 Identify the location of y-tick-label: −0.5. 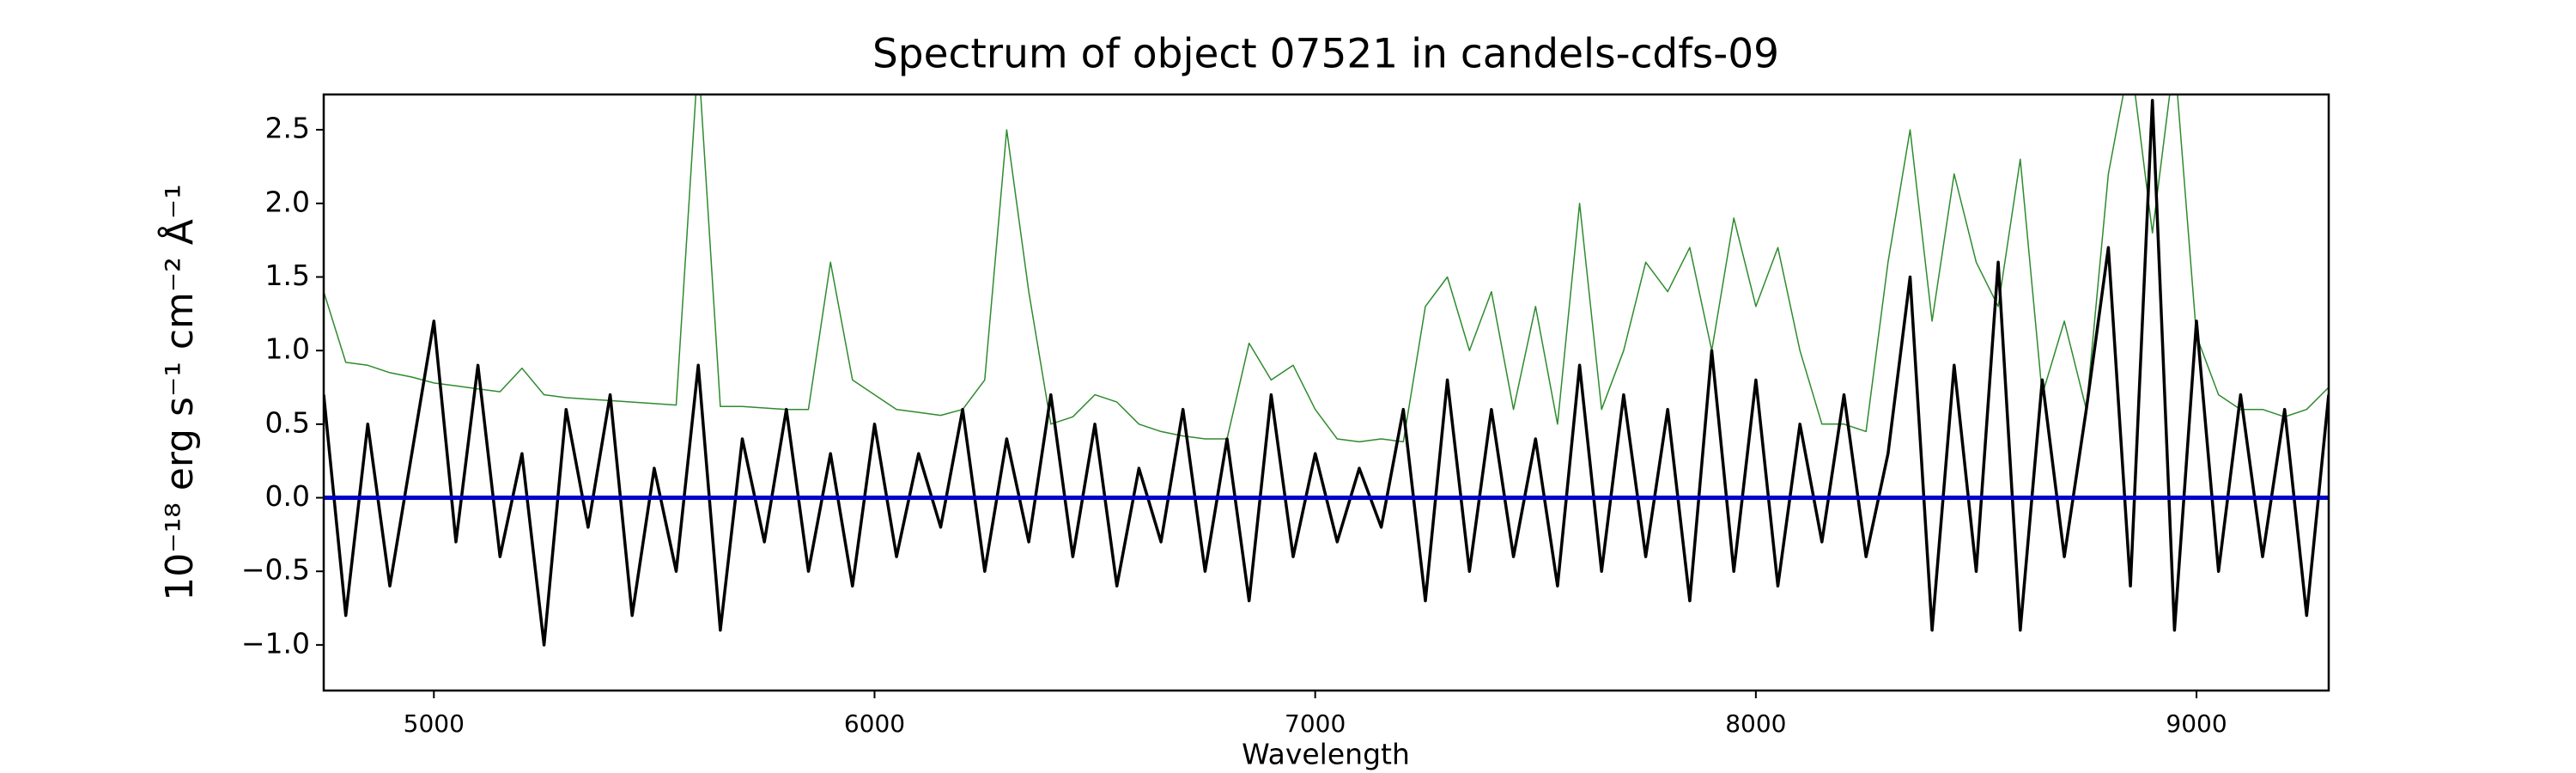
(275, 570).